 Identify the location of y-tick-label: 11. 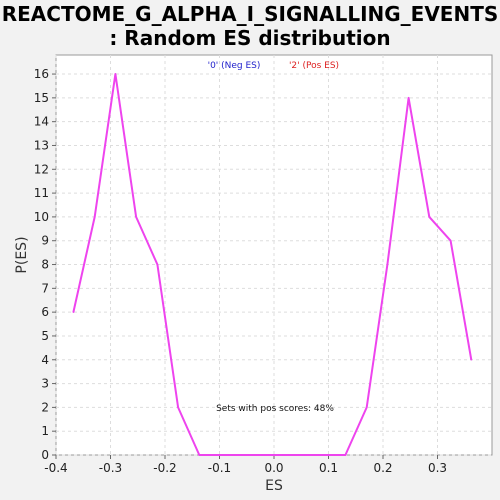
(41, 193).